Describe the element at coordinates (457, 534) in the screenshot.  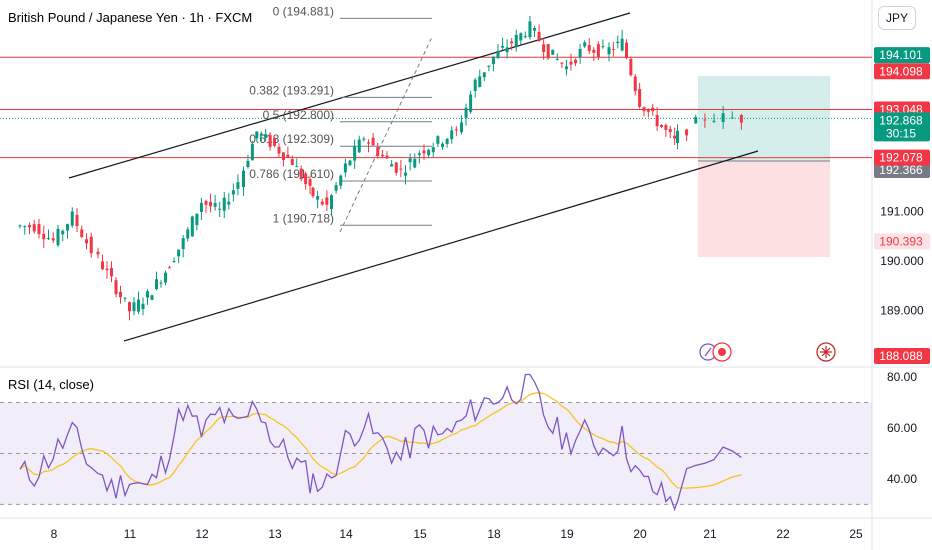
I see `time-axis: 8 11 12 13 14 15 18 19 20 21 22 25` at that location.